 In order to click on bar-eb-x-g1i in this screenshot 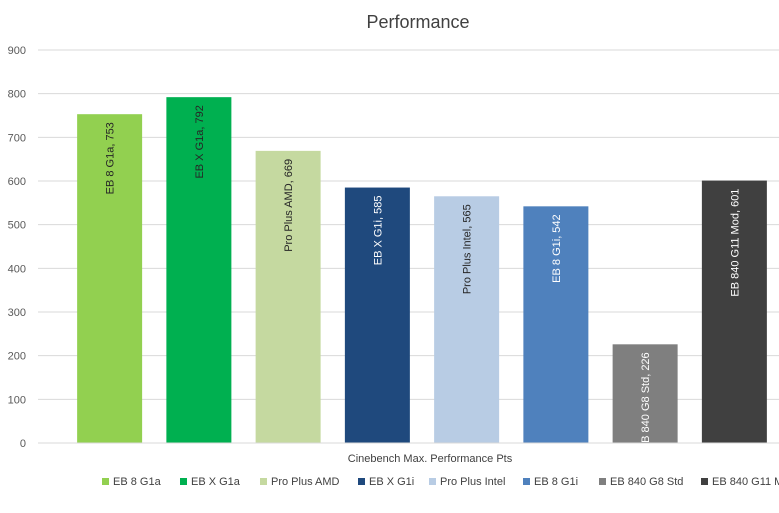, I will do `click(377, 315)`.